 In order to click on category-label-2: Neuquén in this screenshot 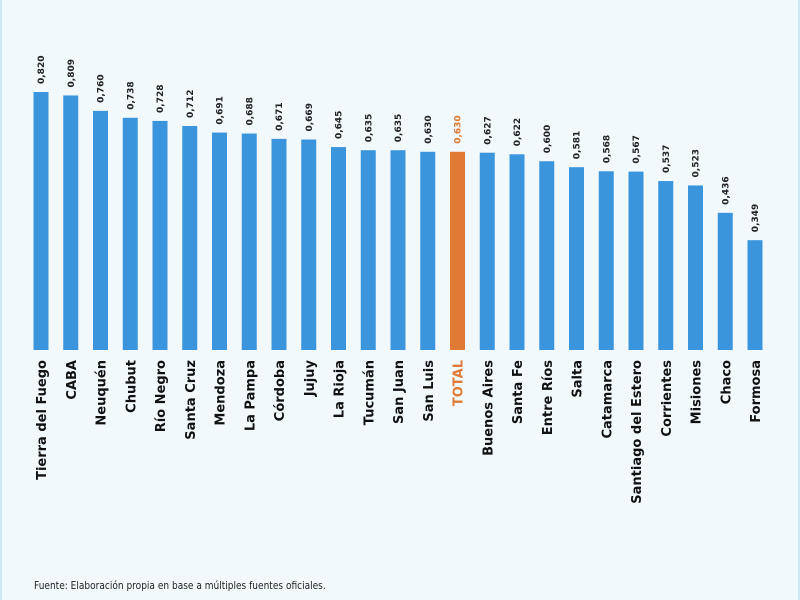, I will do `click(102, 393)`.